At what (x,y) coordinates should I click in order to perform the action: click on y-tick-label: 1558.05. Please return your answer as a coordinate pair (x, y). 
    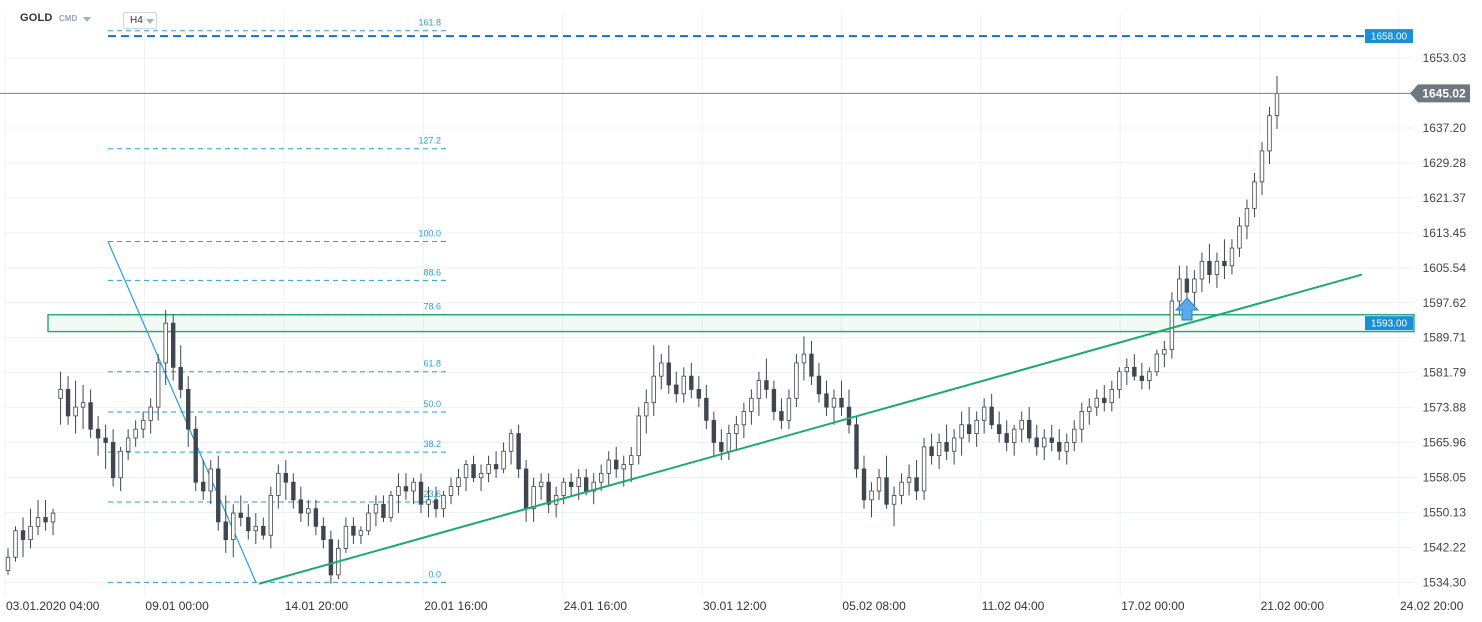
    Looking at the image, I should click on (1445, 478).